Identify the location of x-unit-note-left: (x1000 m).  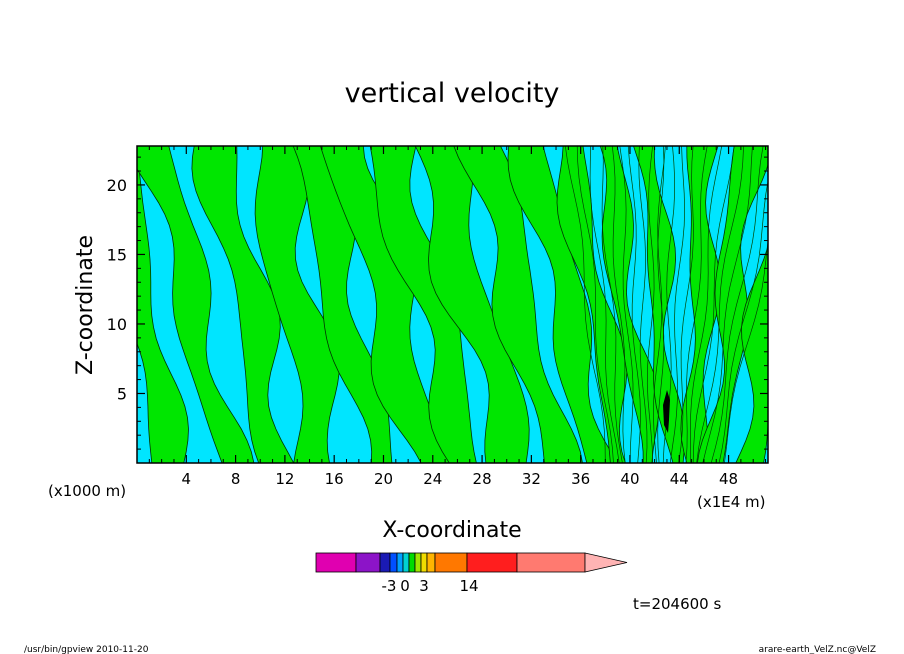
(87, 491).